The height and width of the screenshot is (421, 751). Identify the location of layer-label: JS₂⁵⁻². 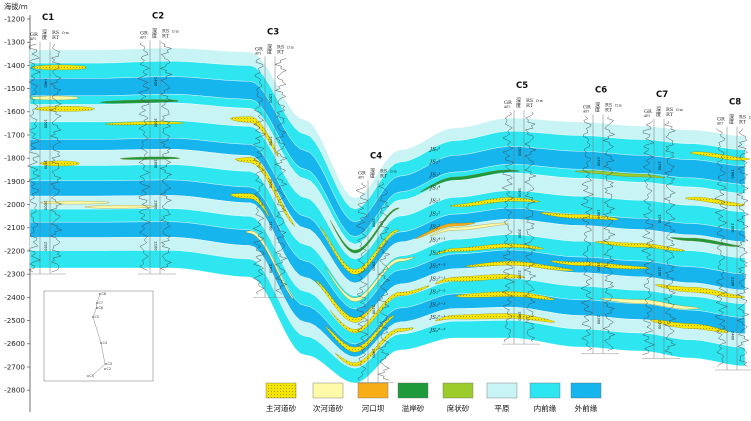
(437, 291).